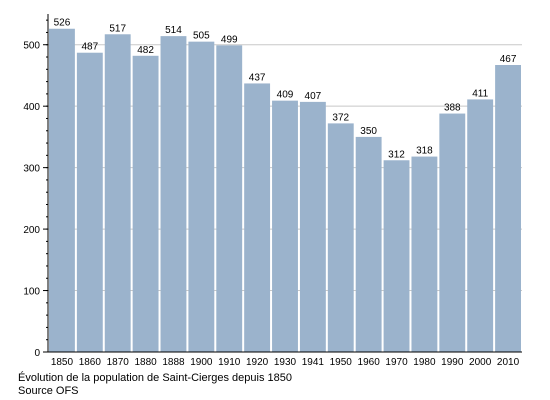 The width and height of the screenshot is (550, 400). Describe the element at coordinates (424, 362) in the screenshot. I see `x-tick-label: 1980` at that location.